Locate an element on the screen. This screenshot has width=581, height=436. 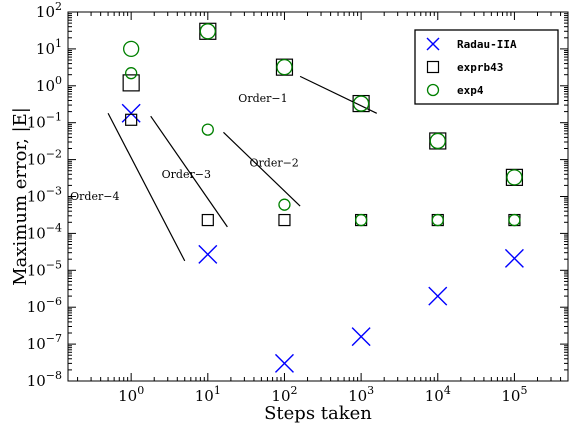
x-tick-label: 10³ is located at coordinates (361, 394).